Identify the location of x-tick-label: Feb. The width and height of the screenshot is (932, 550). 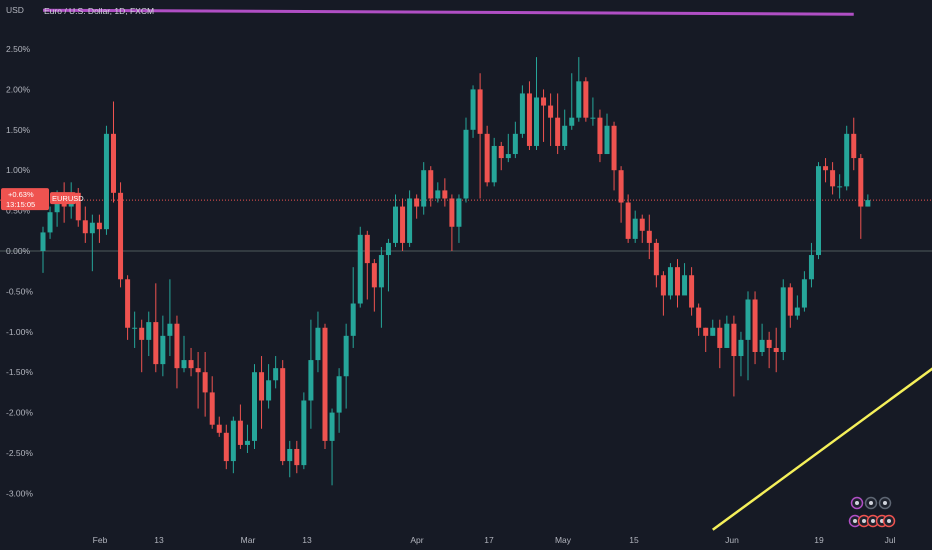
(100, 540).